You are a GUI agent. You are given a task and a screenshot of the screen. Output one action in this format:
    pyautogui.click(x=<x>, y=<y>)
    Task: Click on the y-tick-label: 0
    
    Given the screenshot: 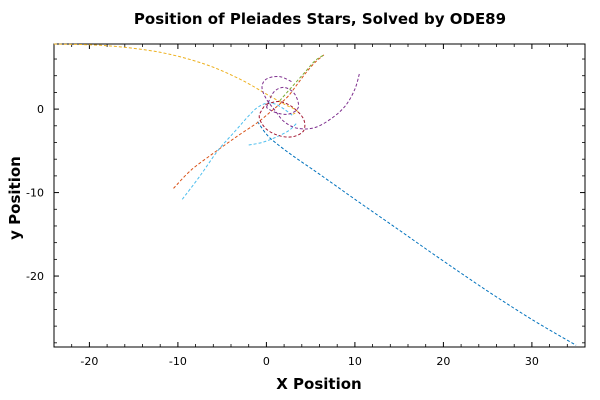 What is the action you would take?
    pyautogui.click(x=40, y=109)
    